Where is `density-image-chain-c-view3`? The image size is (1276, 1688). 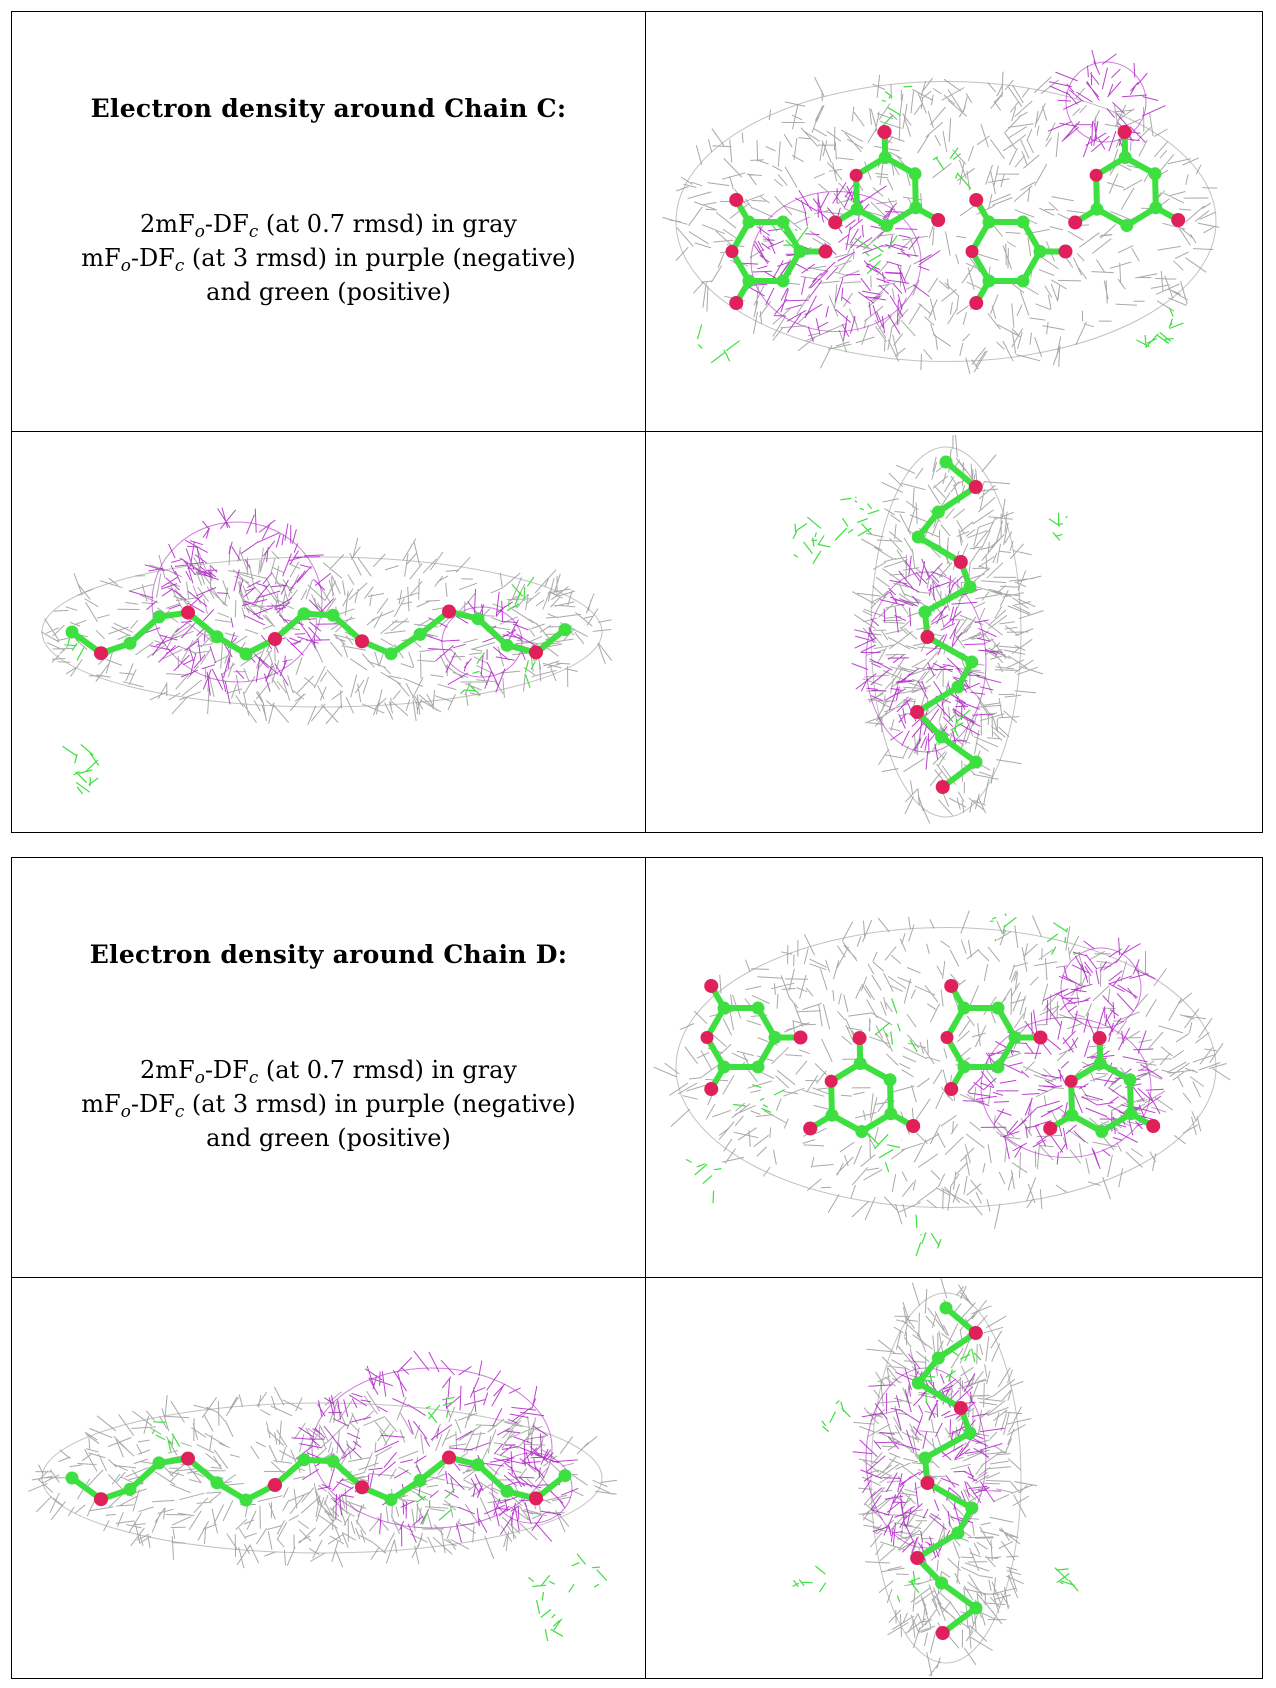 density-image-chain-c-view3 is located at coordinates (930, 629).